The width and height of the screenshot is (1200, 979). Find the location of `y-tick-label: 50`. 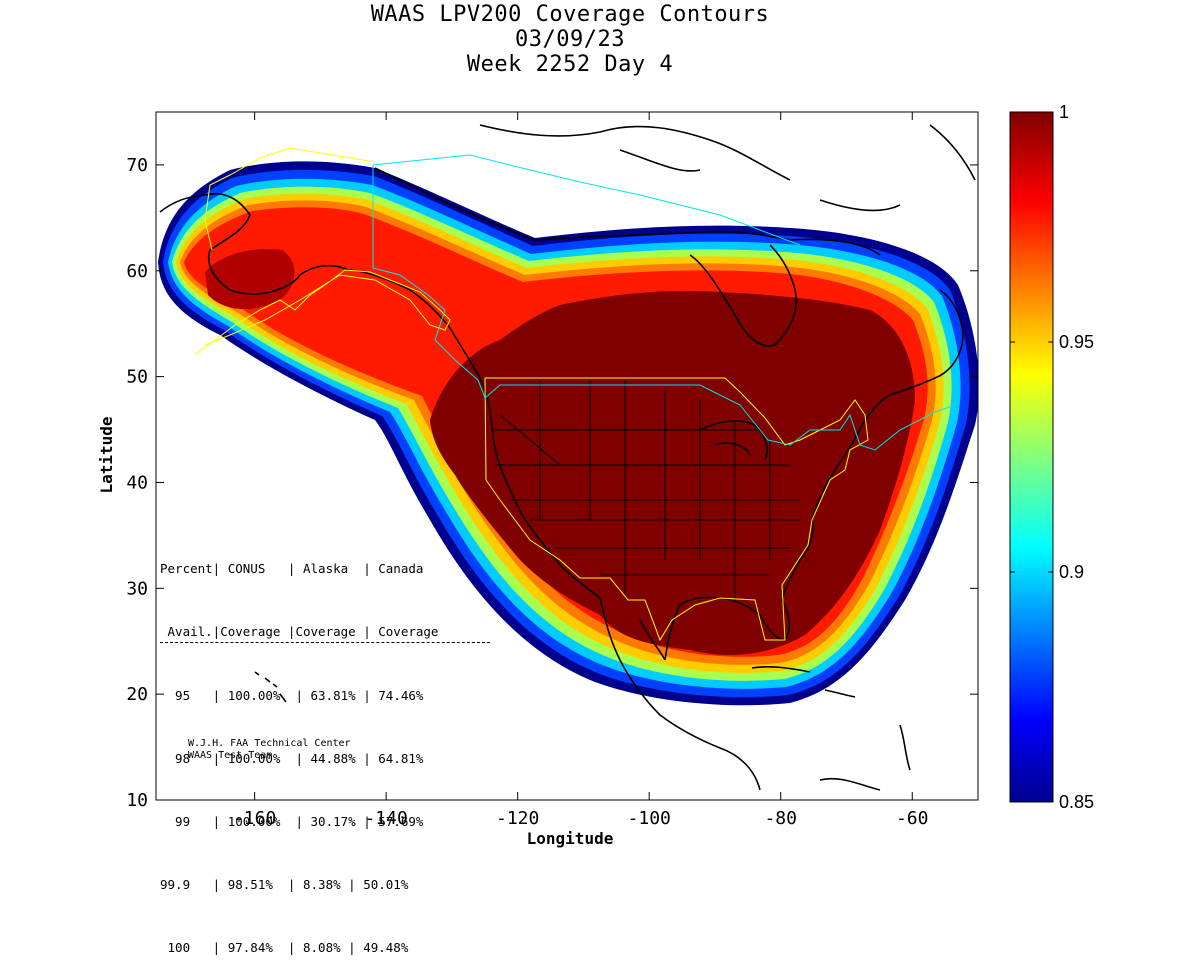

y-tick-label: 50 is located at coordinates (137, 377).